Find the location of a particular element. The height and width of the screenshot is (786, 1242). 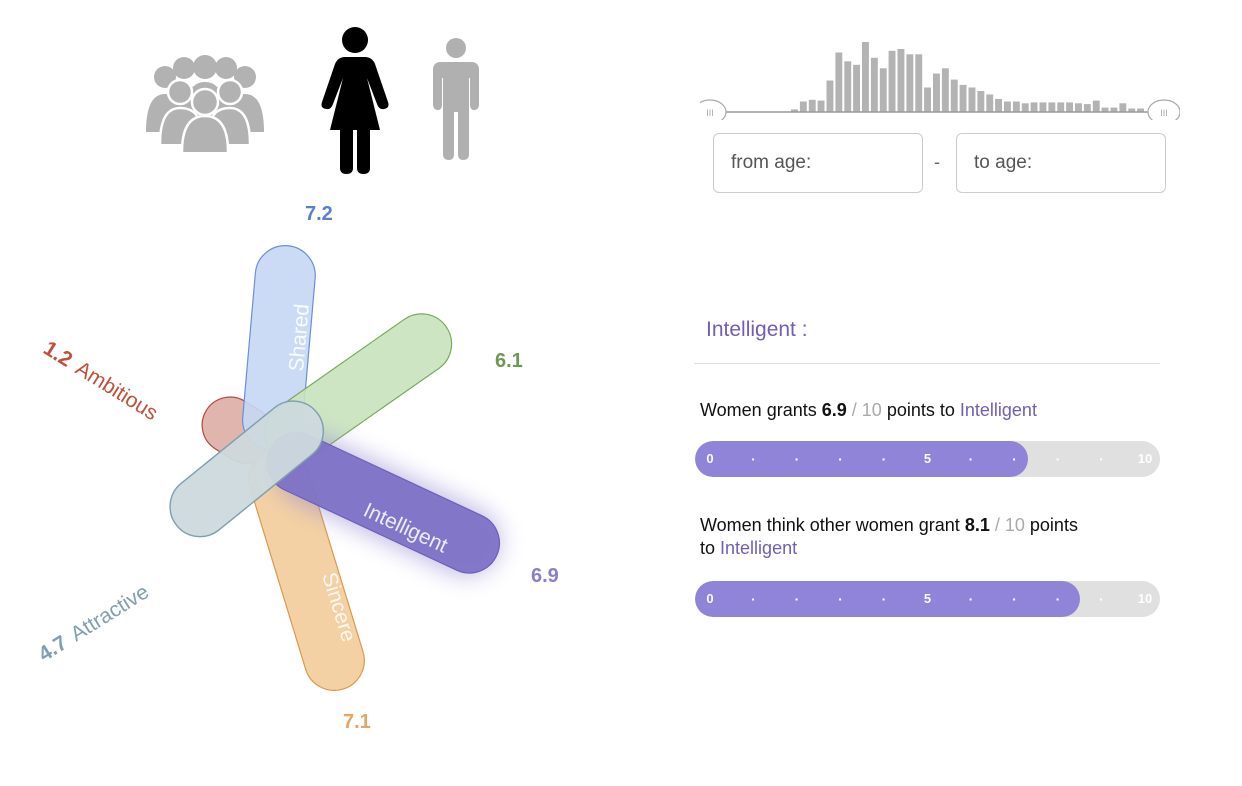

stmt1-prefix: Women grants is located at coordinates (758, 410).